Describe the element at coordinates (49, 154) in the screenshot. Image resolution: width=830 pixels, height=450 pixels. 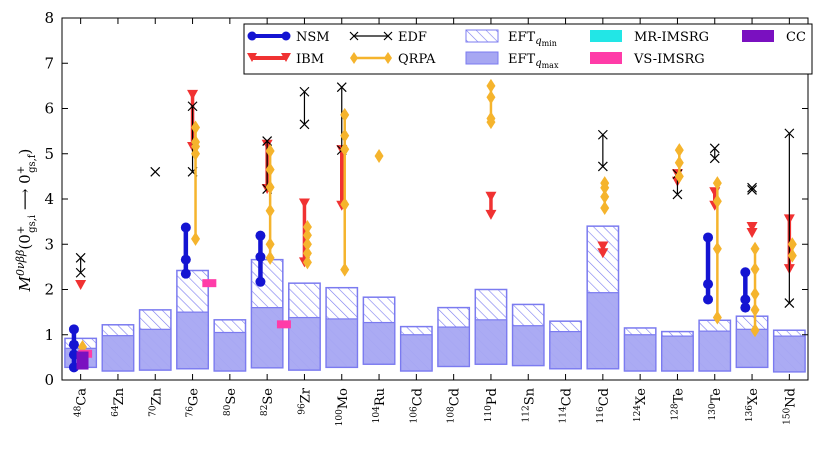
I see `y-tick-label-5: 5` at that location.